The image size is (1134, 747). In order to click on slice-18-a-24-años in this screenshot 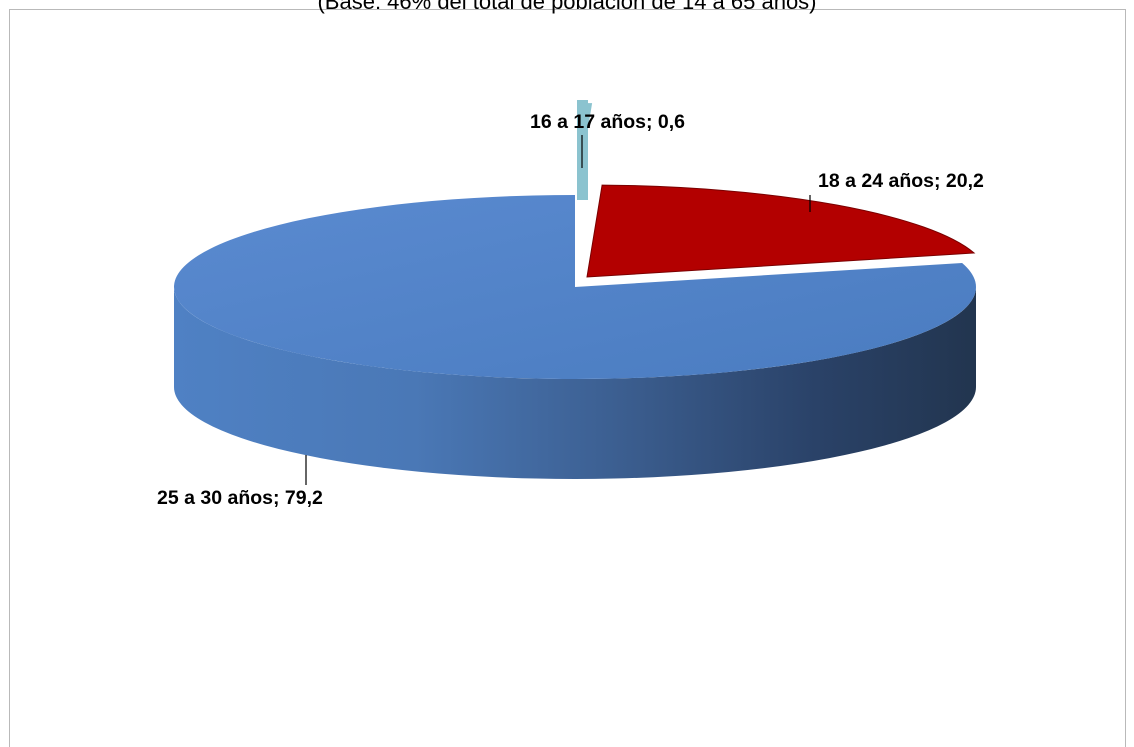, I will do `click(781, 231)`.